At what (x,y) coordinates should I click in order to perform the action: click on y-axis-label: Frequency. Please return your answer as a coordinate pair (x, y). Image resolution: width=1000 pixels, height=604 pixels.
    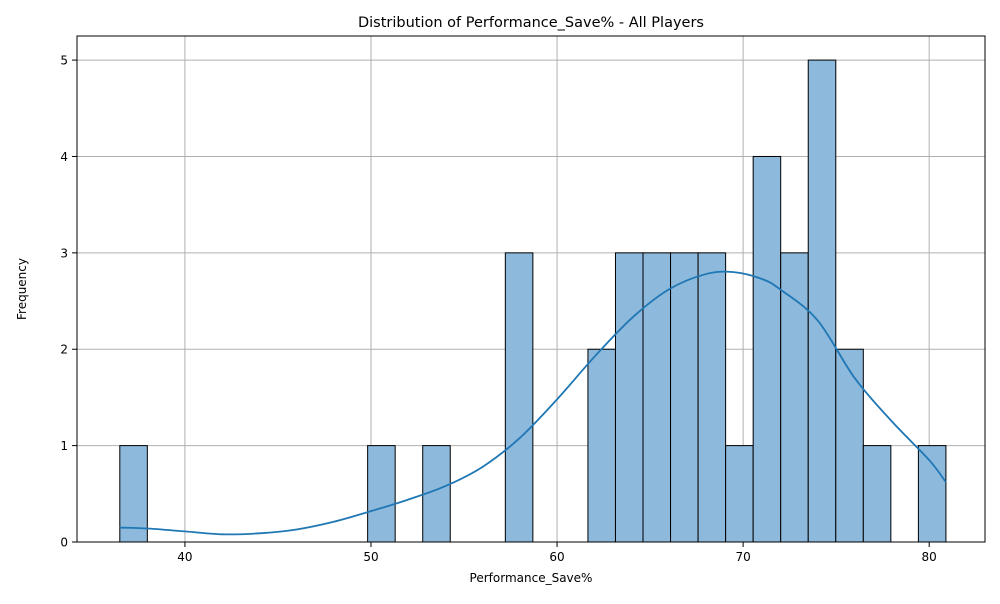
    Looking at the image, I should click on (22, 289).